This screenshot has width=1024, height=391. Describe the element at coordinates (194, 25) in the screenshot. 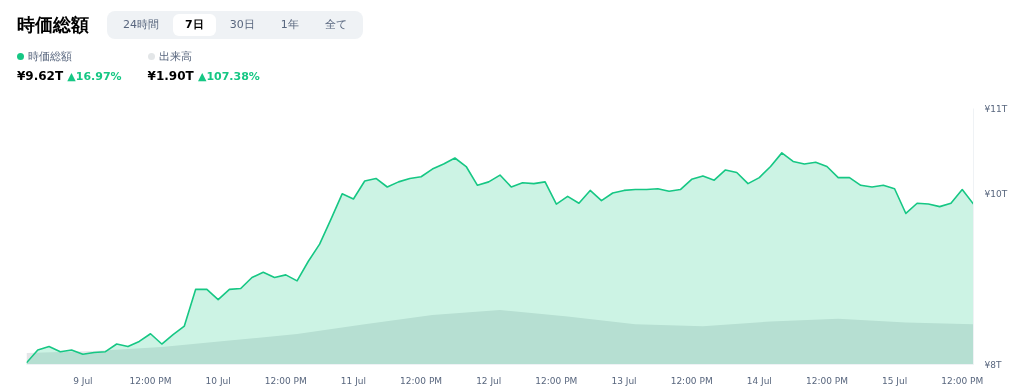

I see `text: 7日` at that location.